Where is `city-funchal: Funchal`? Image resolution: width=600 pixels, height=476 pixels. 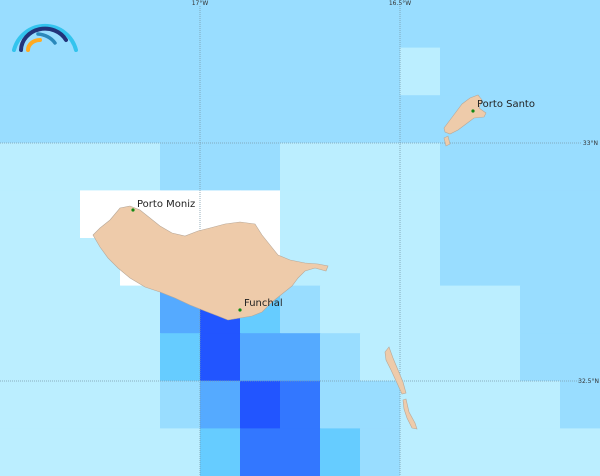
city-funchal: Funchal is located at coordinates (260, 305).